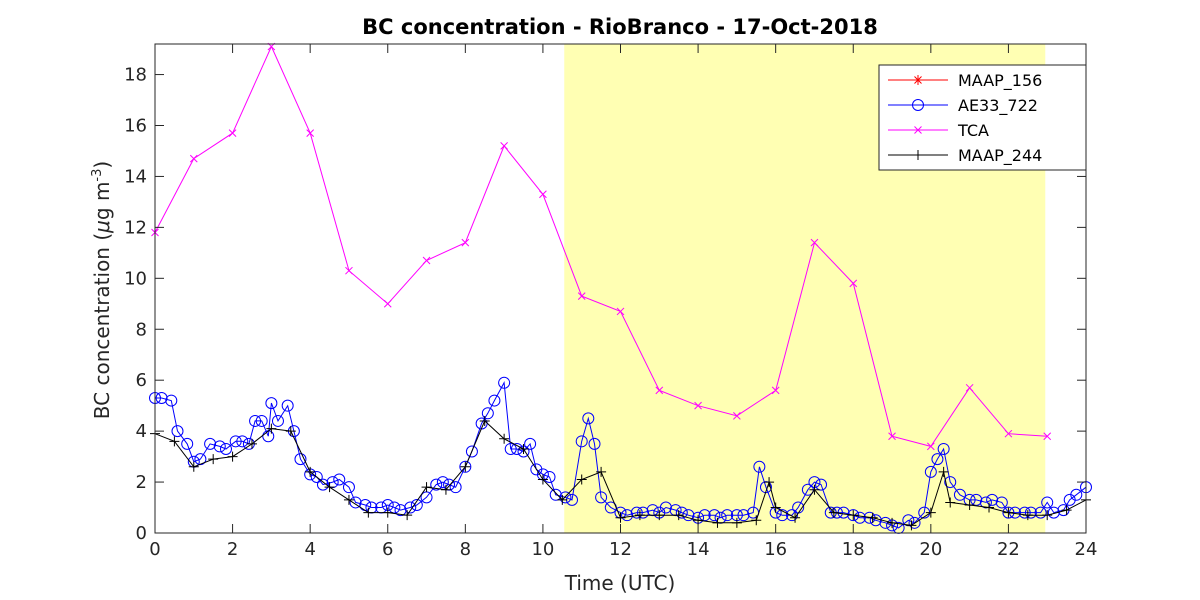 Image resolution: width=1200 pixels, height=600 pixels. I want to click on x-axis-label: Time (UTC), so click(620, 583).